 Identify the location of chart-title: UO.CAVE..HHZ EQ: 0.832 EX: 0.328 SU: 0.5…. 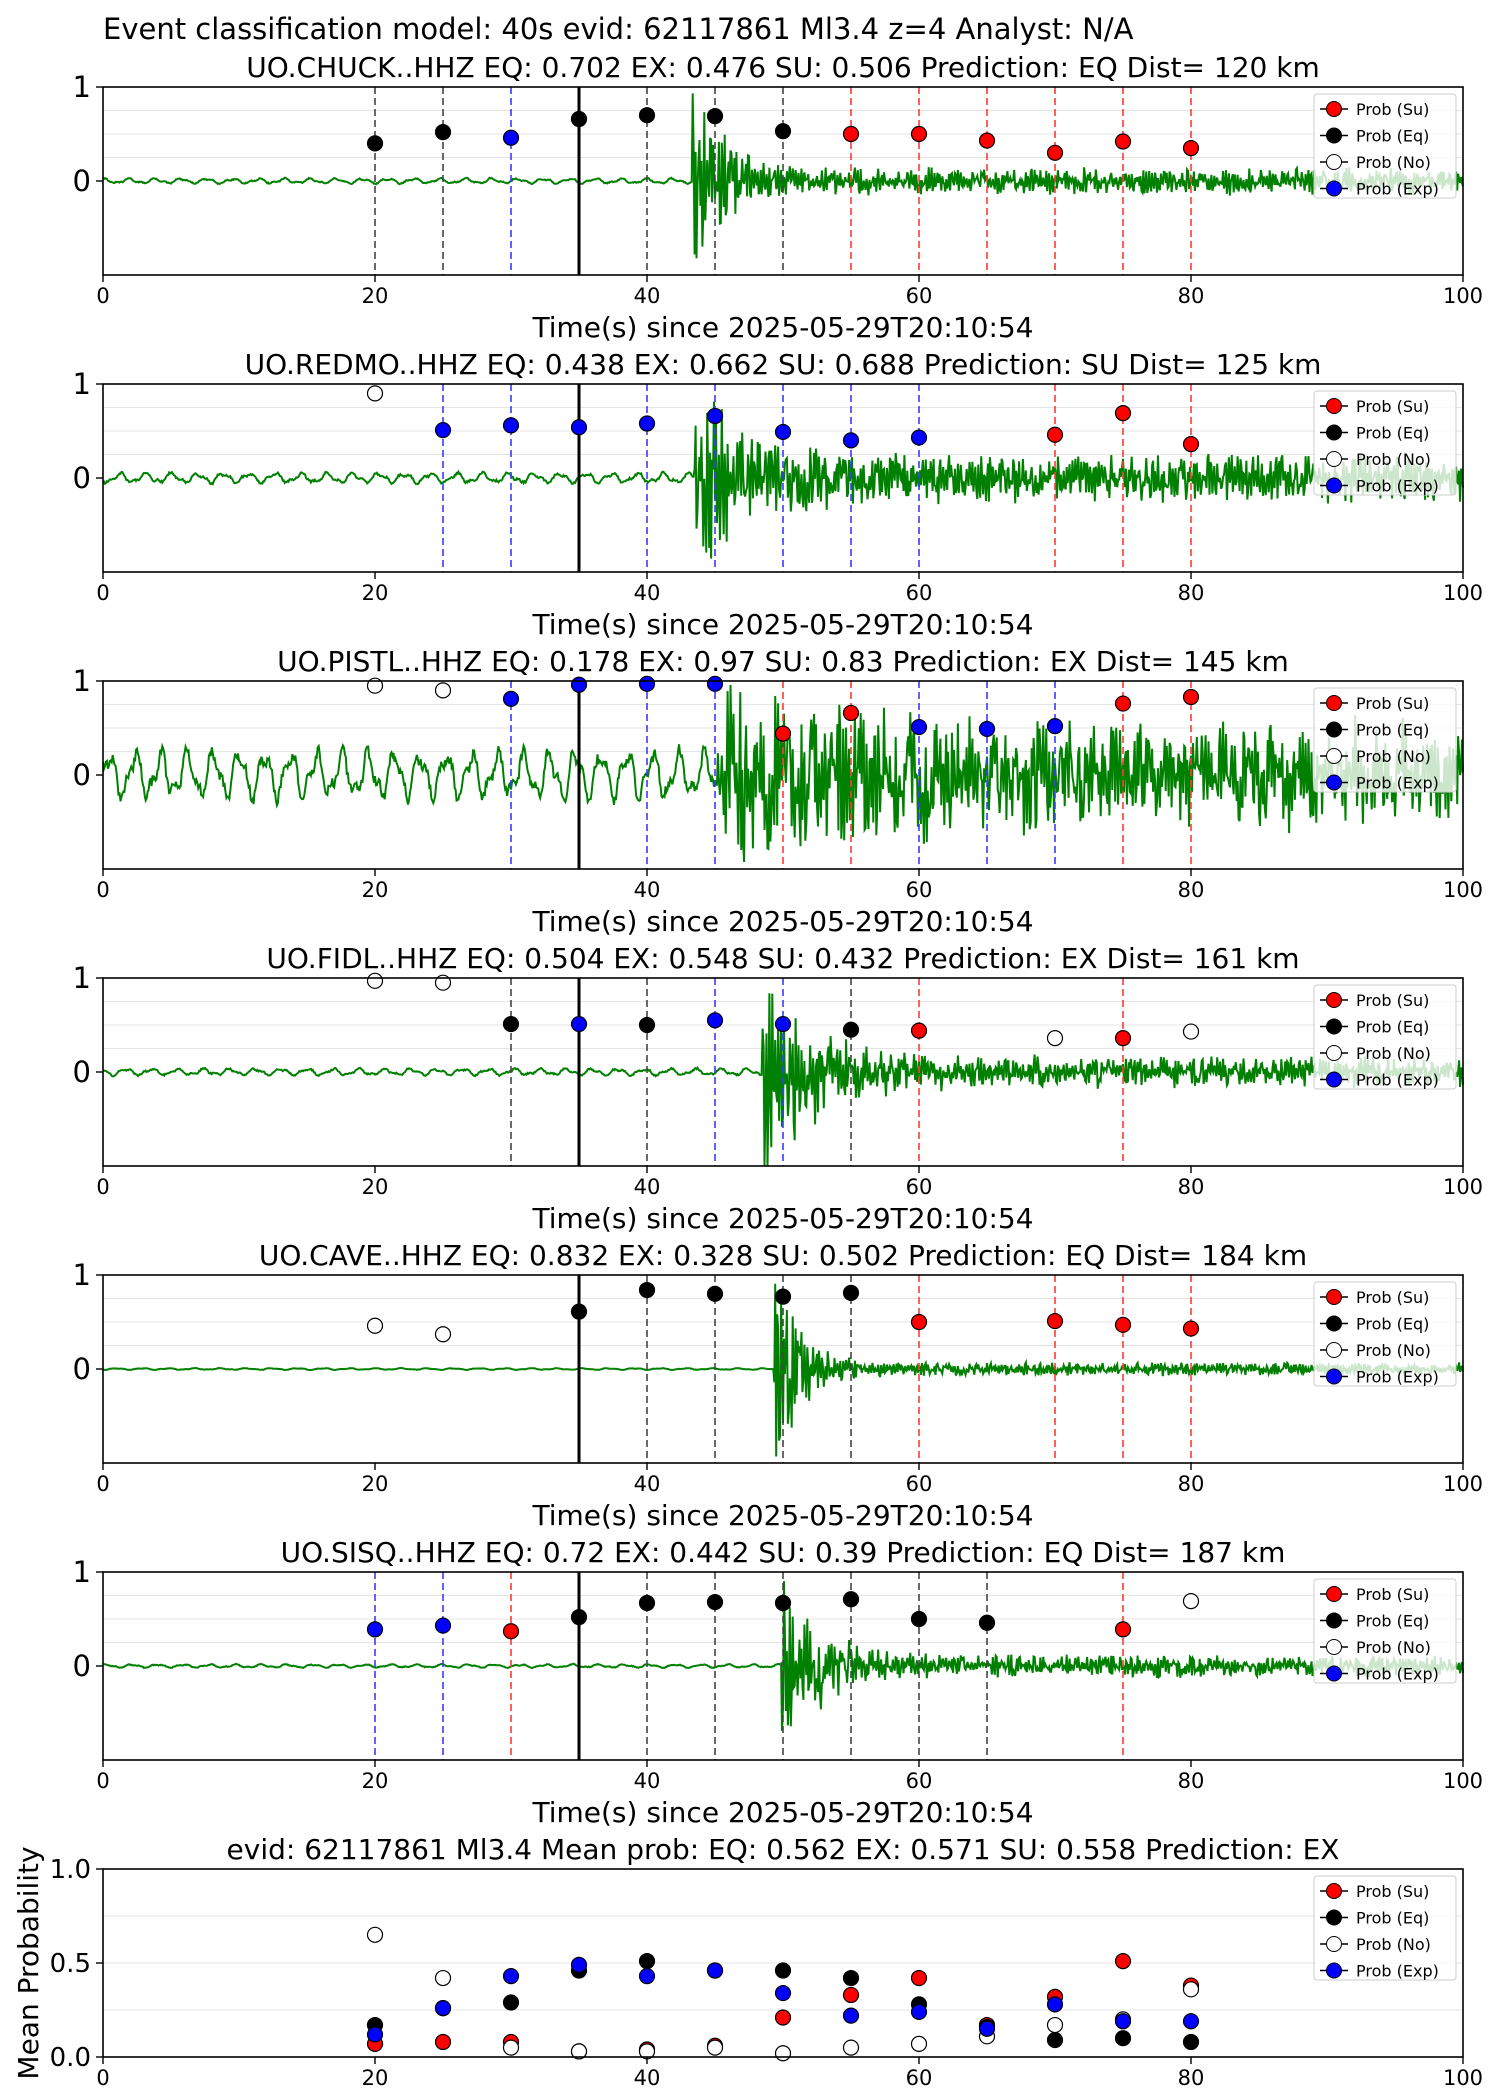
(783, 1255).